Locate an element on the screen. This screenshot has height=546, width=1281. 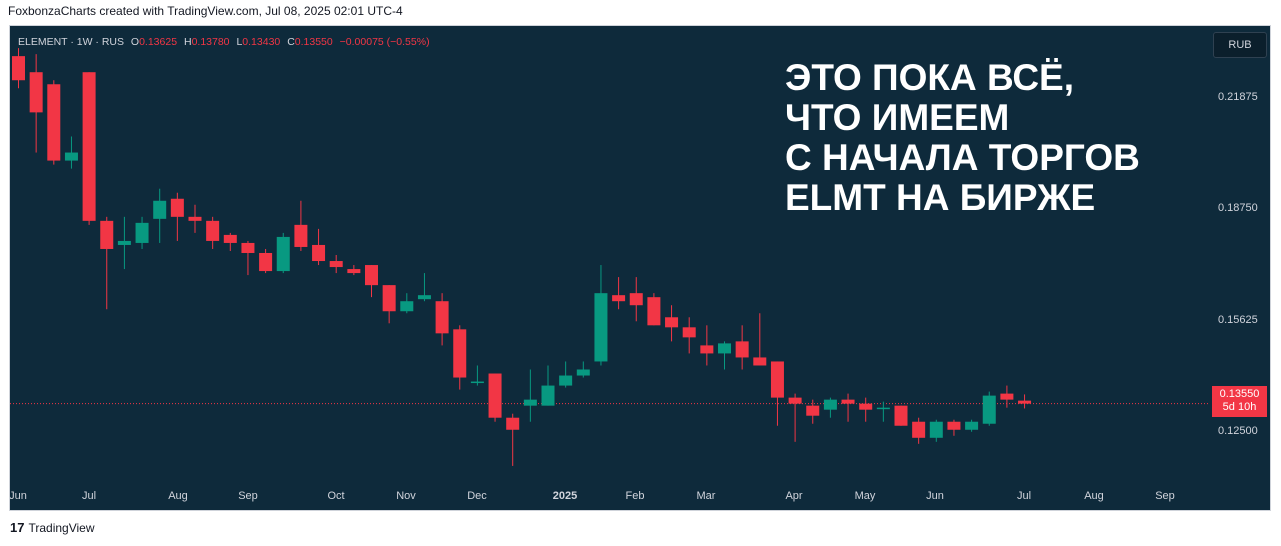
x-tick-label: 2025 is located at coordinates (565, 496).